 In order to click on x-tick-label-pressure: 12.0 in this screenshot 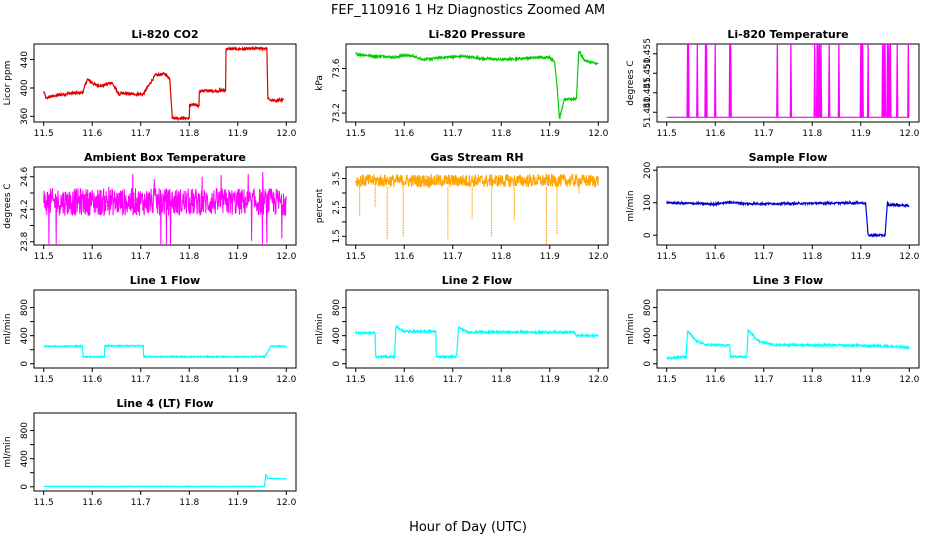, I will do `click(598, 134)`.